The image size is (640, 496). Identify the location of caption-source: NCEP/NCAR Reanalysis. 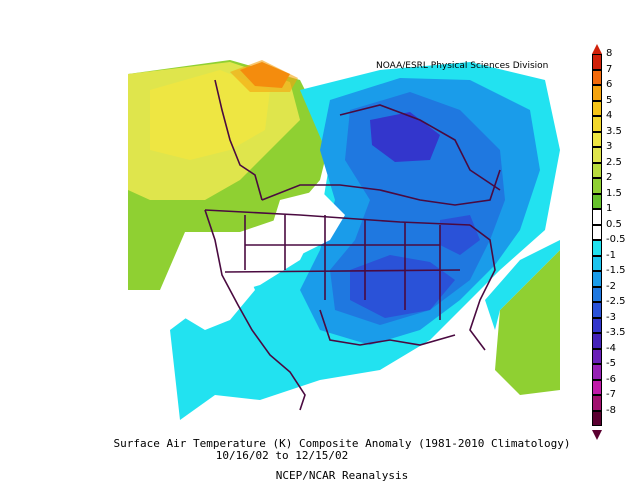
(342, 475).